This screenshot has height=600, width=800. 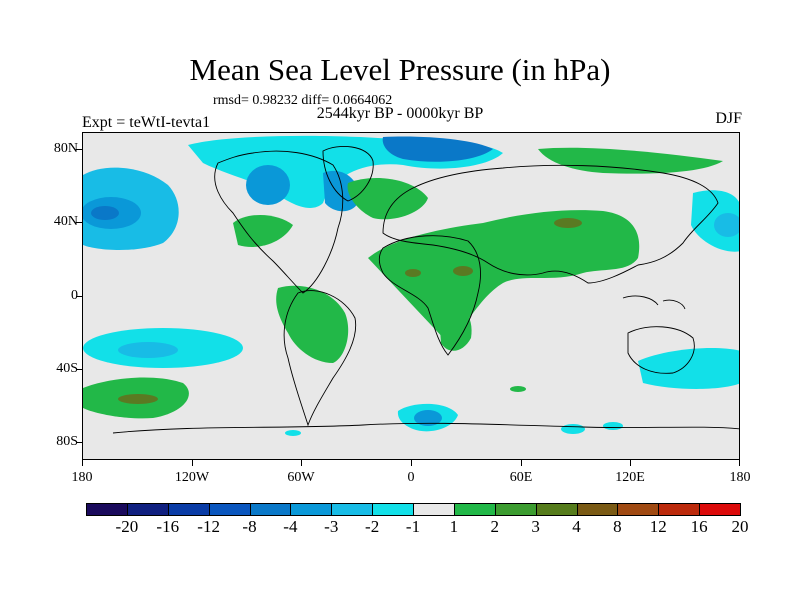 What do you see at coordinates (455, 325) in the screenshot?
I see `southern-africa-high` at bounding box center [455, 325].